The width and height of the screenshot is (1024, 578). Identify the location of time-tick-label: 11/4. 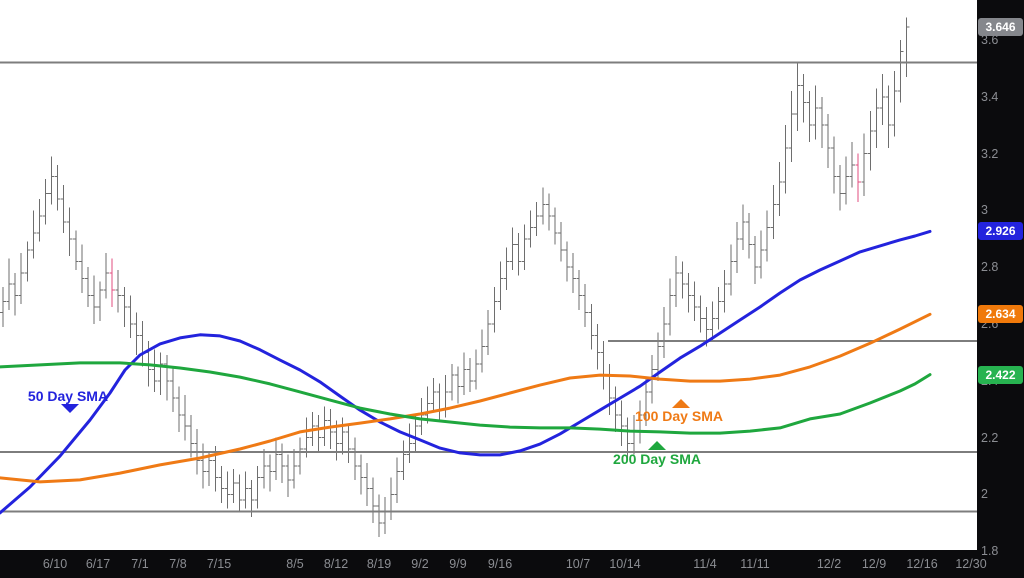
(705, 564).